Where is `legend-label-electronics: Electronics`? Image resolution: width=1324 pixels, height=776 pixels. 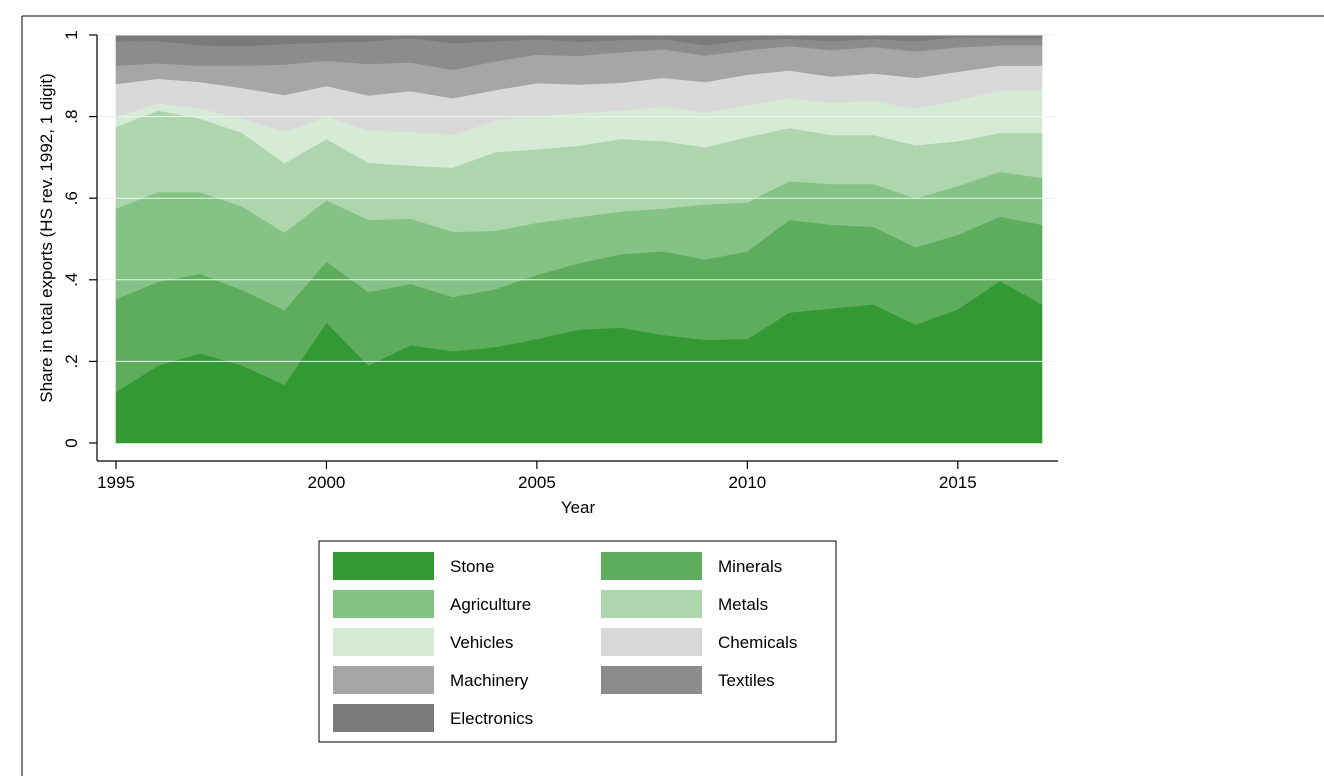
legend-label-electronics: Electronics is located at coordinates (491, 718).